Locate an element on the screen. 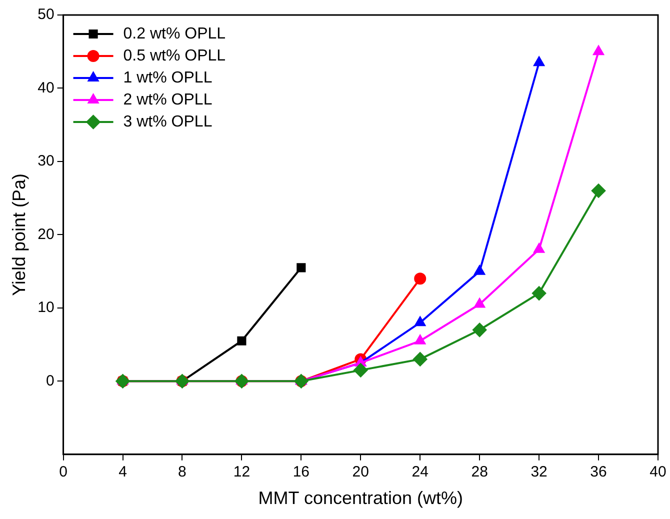  y-tick-label: 50 is located at coordinates (46, 15).